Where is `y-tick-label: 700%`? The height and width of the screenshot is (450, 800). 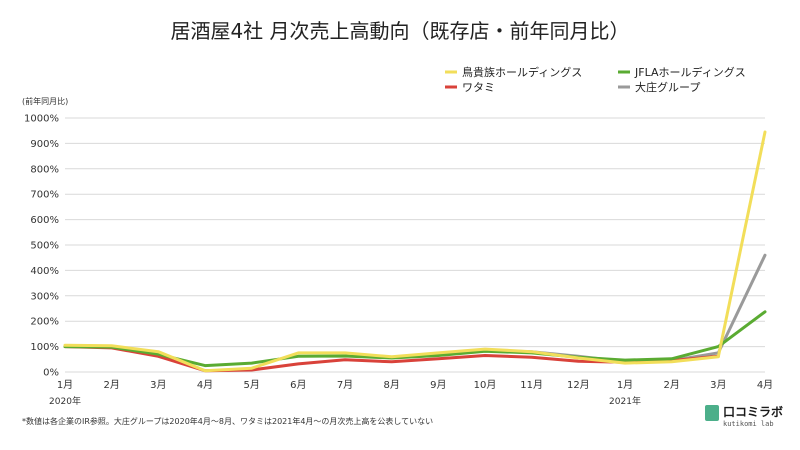 y-tick-label: 700% is located at coordinates (44, 195).